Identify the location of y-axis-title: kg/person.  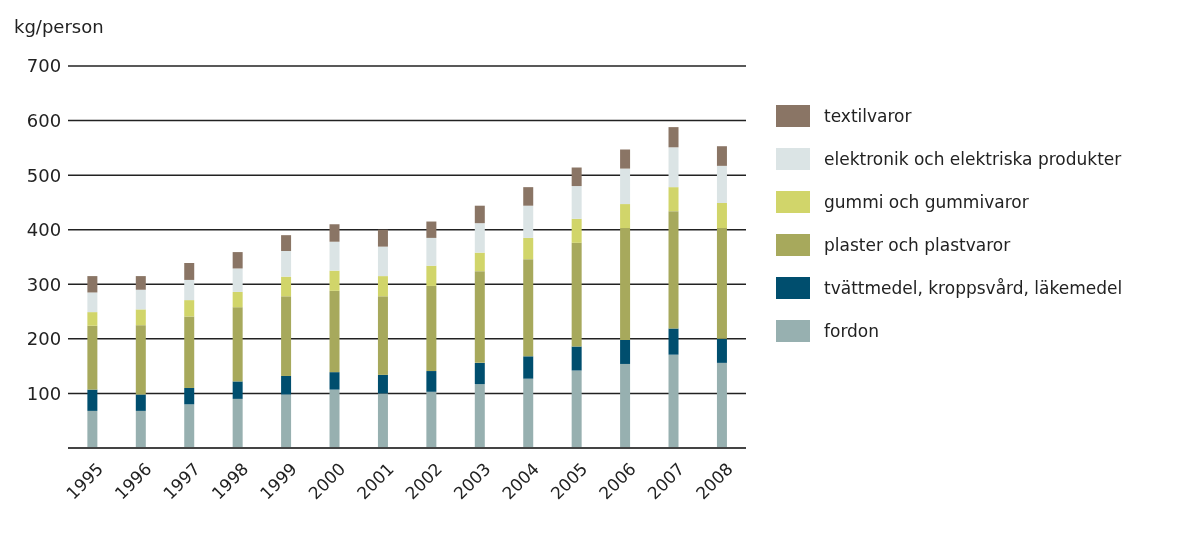
(59, 26).